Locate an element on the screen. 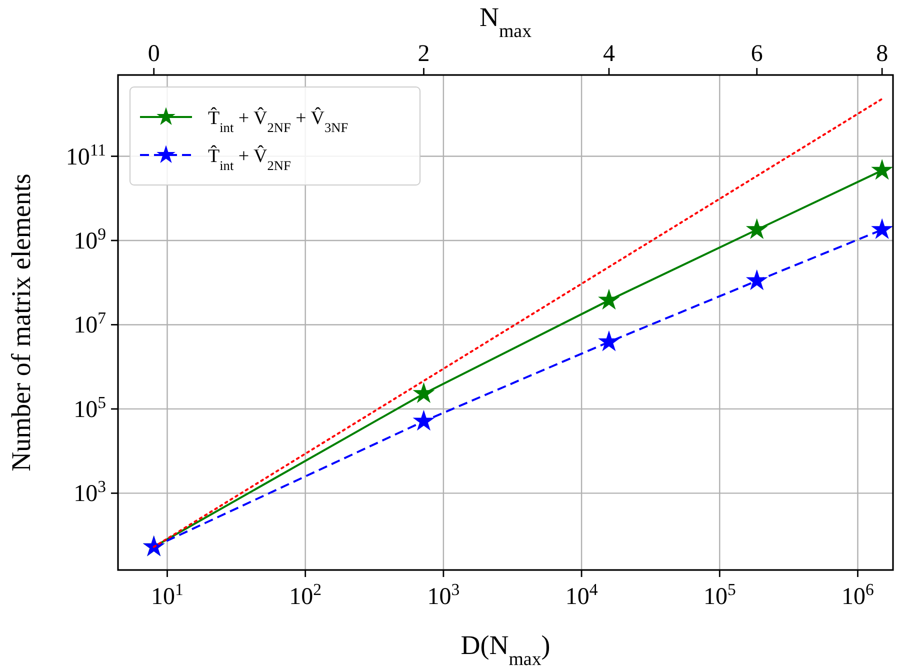  x-tick-label: 10$^{4}$ is located at coordinates (581, 595).